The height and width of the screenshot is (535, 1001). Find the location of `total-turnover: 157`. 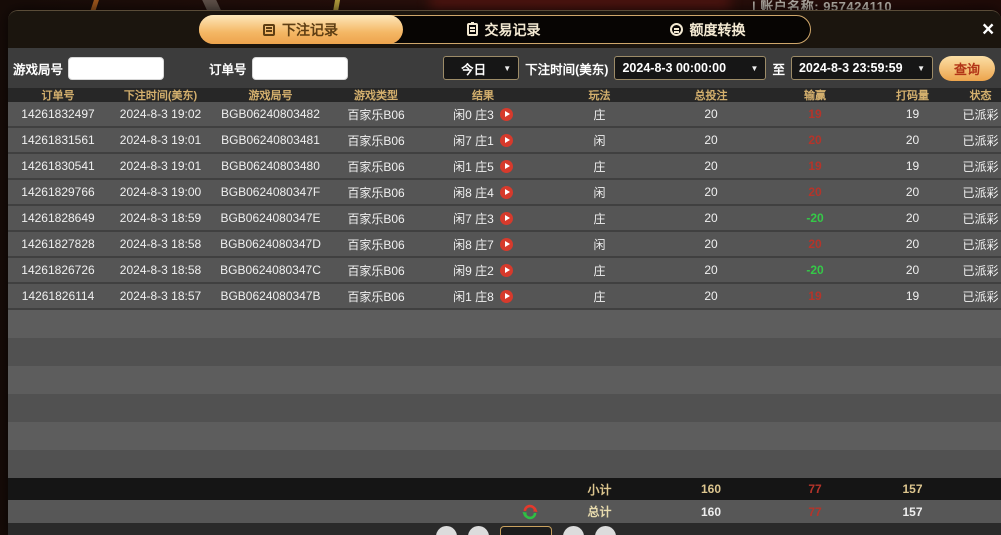

total-turnover: 157 is located at coordinates (912, 511).